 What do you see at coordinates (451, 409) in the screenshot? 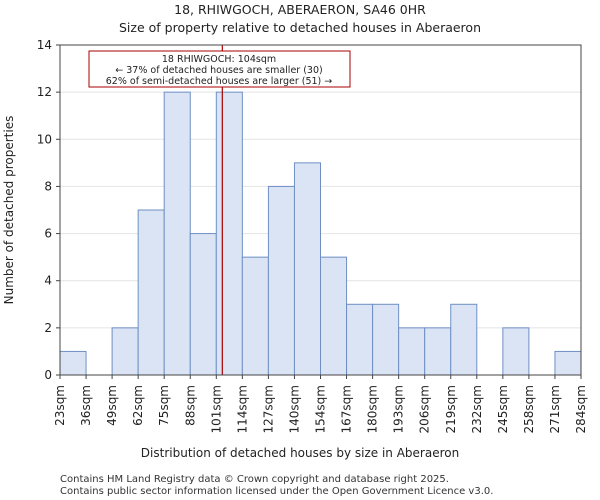
I see `x-tick-label: 219sqm` at bounding box center [451, 409].